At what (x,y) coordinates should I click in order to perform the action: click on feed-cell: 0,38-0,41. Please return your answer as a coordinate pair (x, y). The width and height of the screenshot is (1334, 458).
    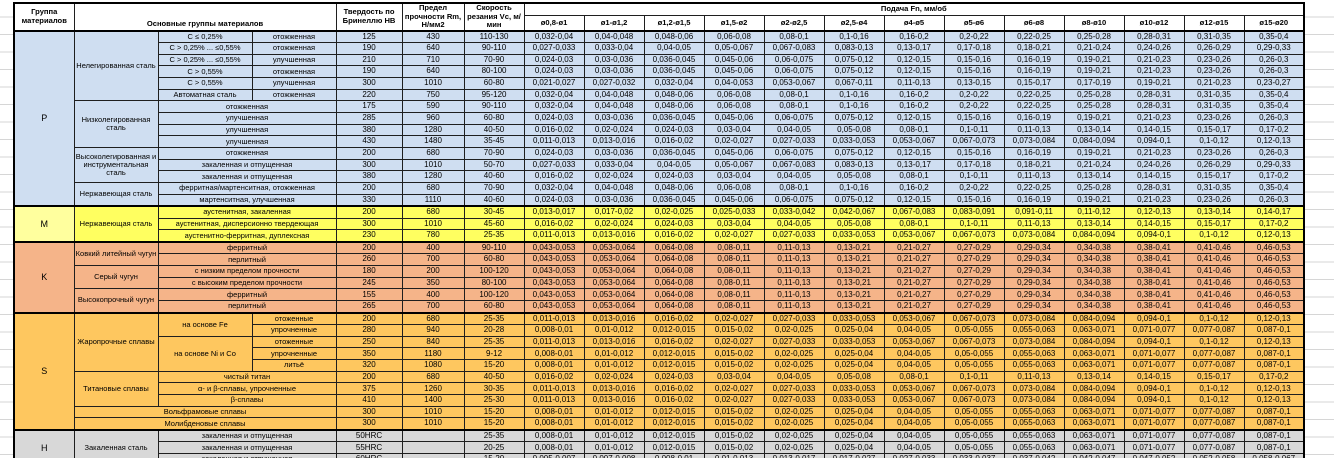
    Looking at the image, I should click on (1154, 260).